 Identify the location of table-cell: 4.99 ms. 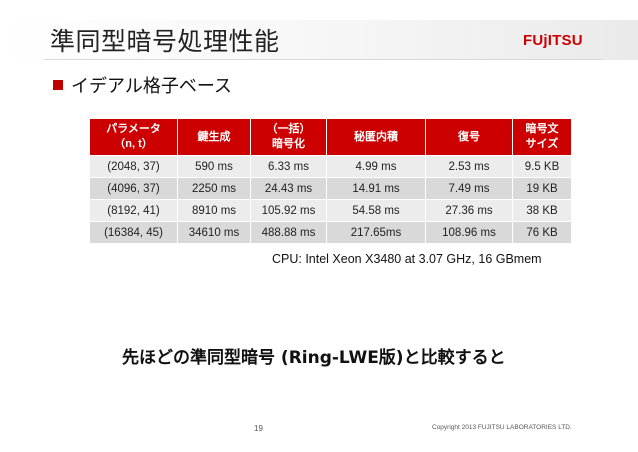
(376, 166).